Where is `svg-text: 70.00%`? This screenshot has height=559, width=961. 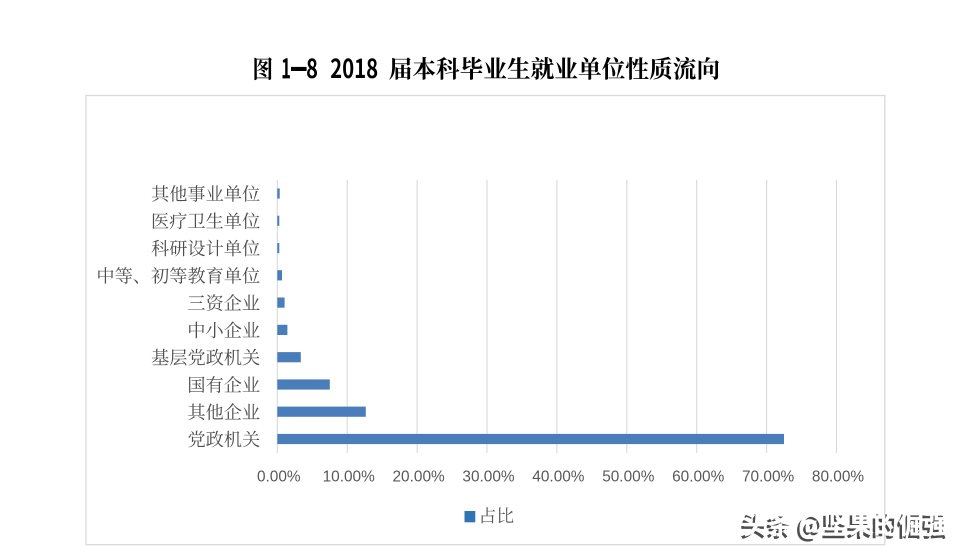 svg-text: 70.00% is located at coordinates (768, 476).